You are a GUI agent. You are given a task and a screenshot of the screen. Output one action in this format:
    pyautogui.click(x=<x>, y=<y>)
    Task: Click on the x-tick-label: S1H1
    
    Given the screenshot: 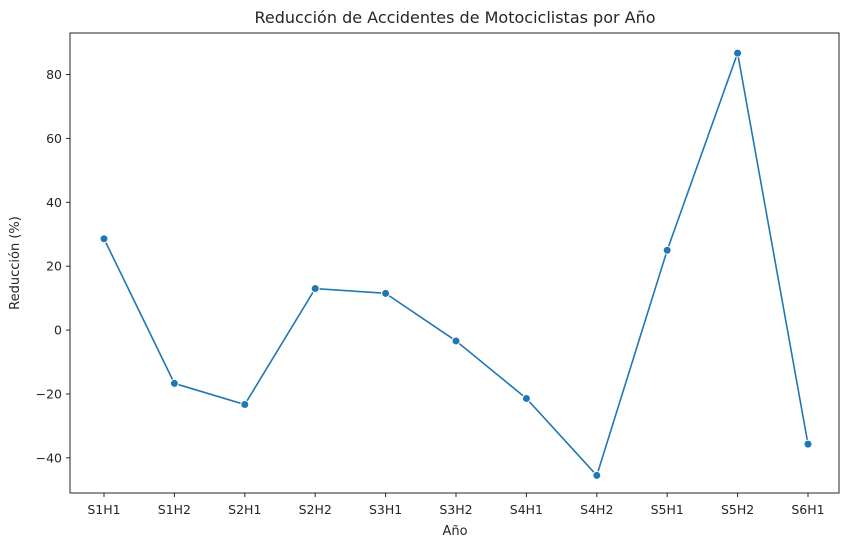 What is the action you would take?
    pyautogui.click(x=103, y=509)
    